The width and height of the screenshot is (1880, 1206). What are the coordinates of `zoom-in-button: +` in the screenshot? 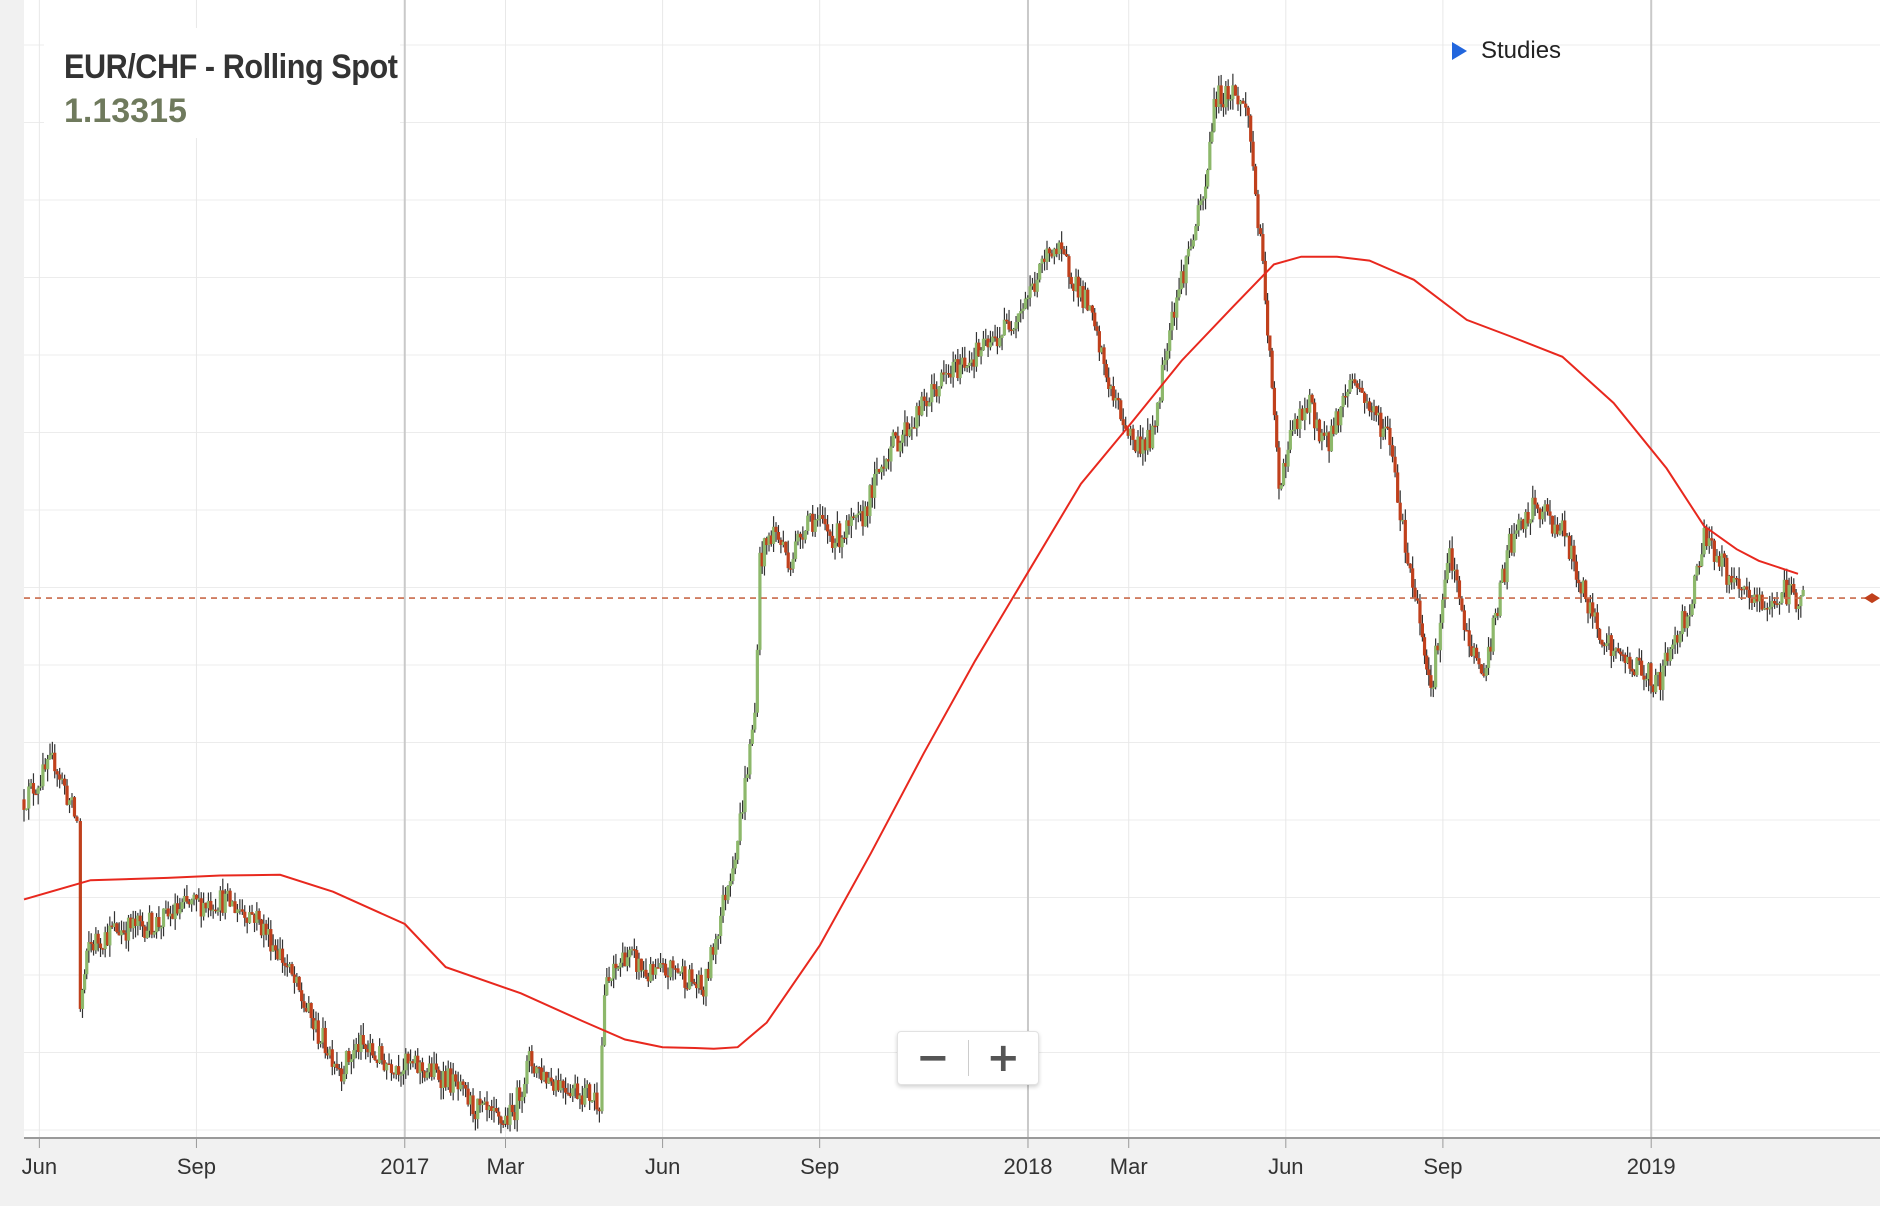 It's located at (1003, 1058).